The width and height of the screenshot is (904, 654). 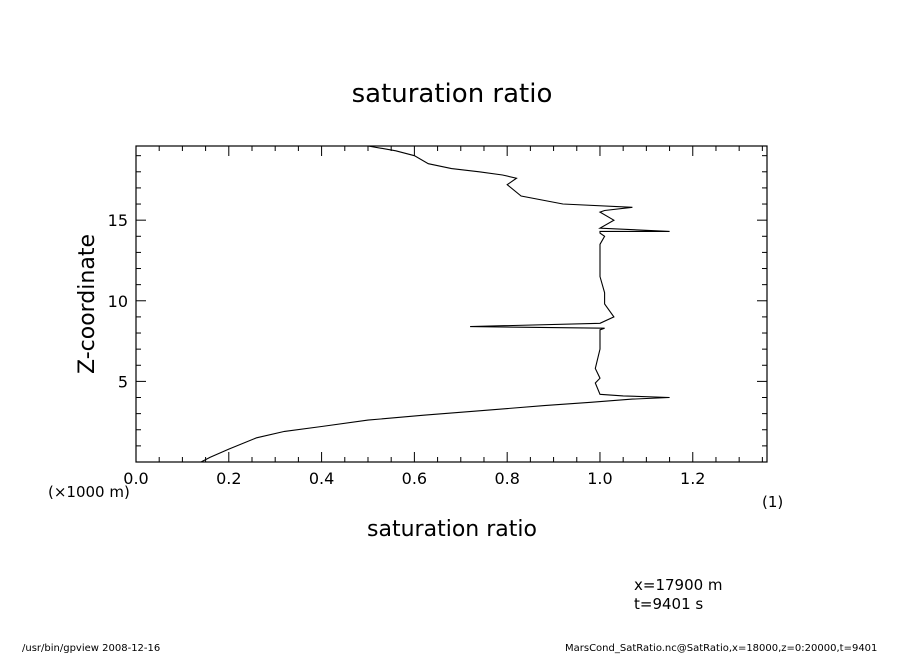 I want to click on footer-left: /usr/bin/gpview 2008-12-16, so click(x=91, y=648).